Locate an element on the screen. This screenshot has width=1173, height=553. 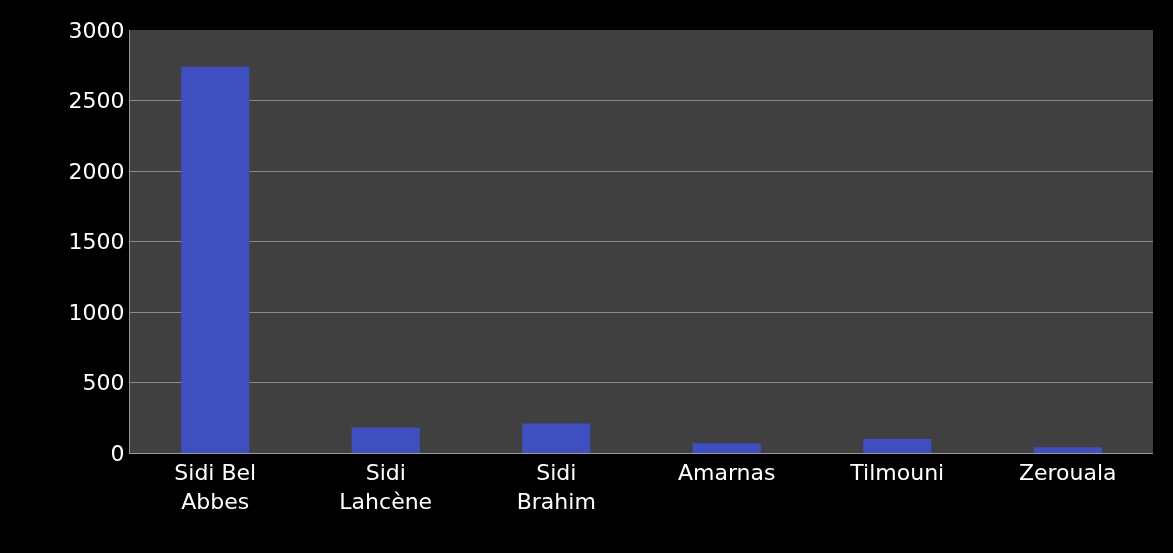
y-tick-label: 3000 is located at coordinates (96, 30).